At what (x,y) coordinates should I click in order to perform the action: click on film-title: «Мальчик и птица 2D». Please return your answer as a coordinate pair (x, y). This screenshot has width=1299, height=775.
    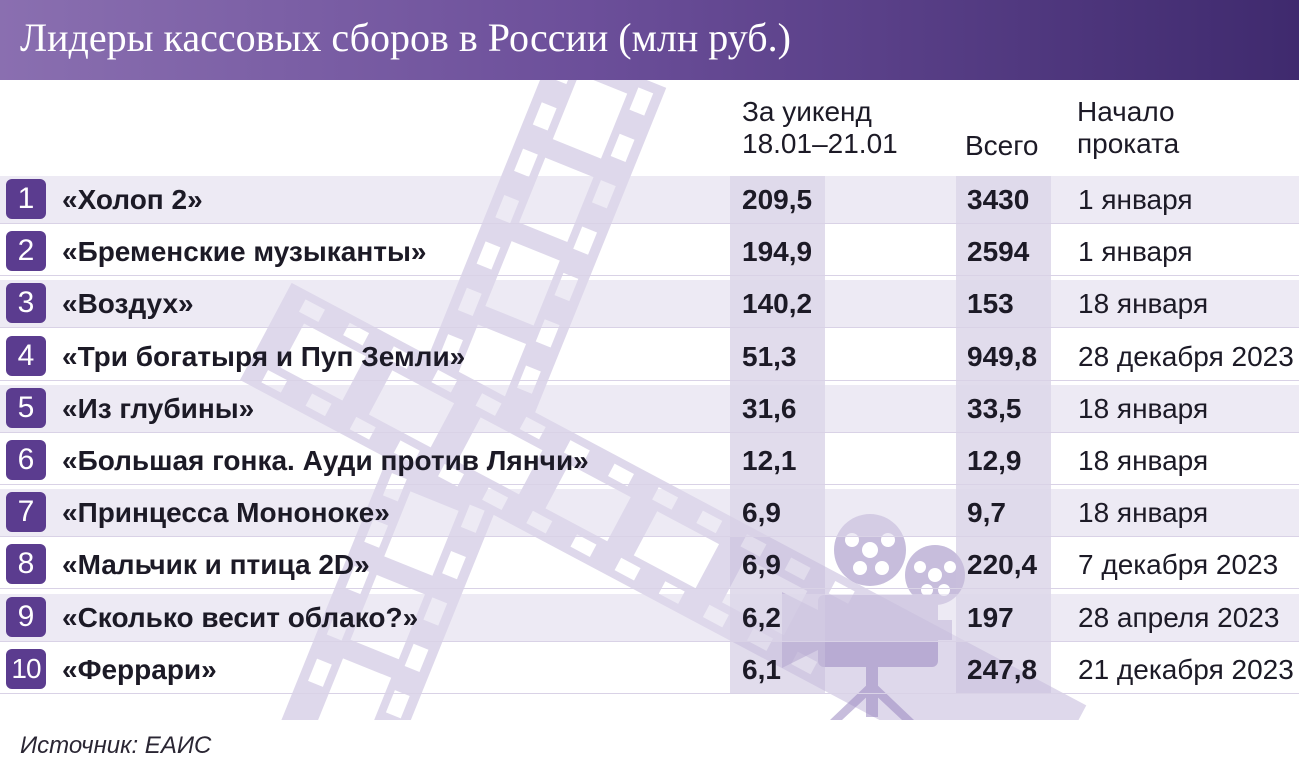
    Looking at the image, I should click on (216, 565).